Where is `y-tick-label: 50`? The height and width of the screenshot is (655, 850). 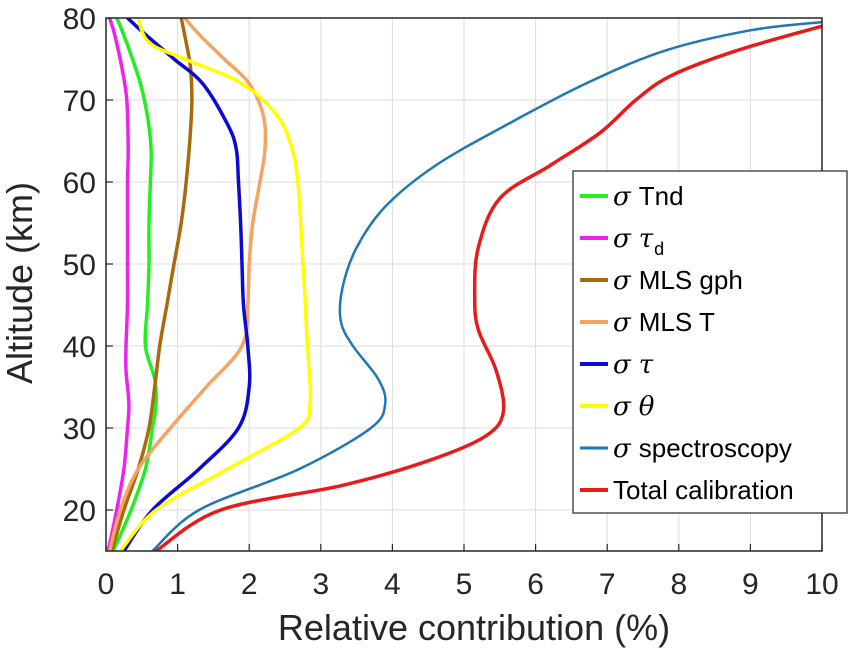
y-tick-label: 50 is located at coordinates (79, 265).